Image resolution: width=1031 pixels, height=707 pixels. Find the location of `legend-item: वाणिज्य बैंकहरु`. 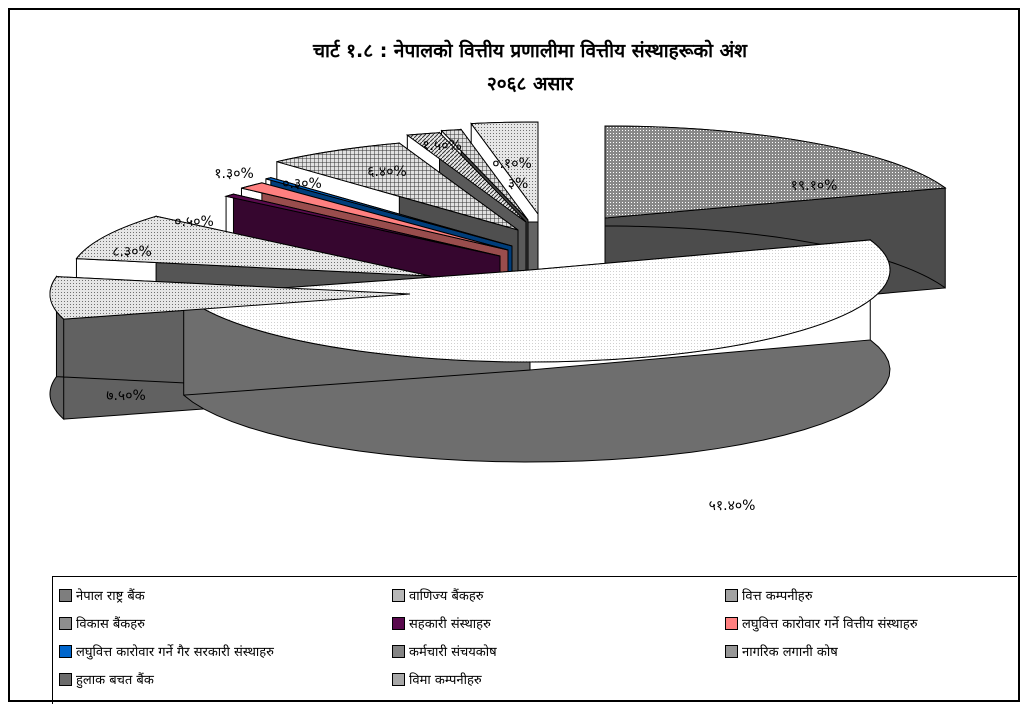

legend-item: वाणिज्य बैंकहरु is located at coordinates (558, 595).